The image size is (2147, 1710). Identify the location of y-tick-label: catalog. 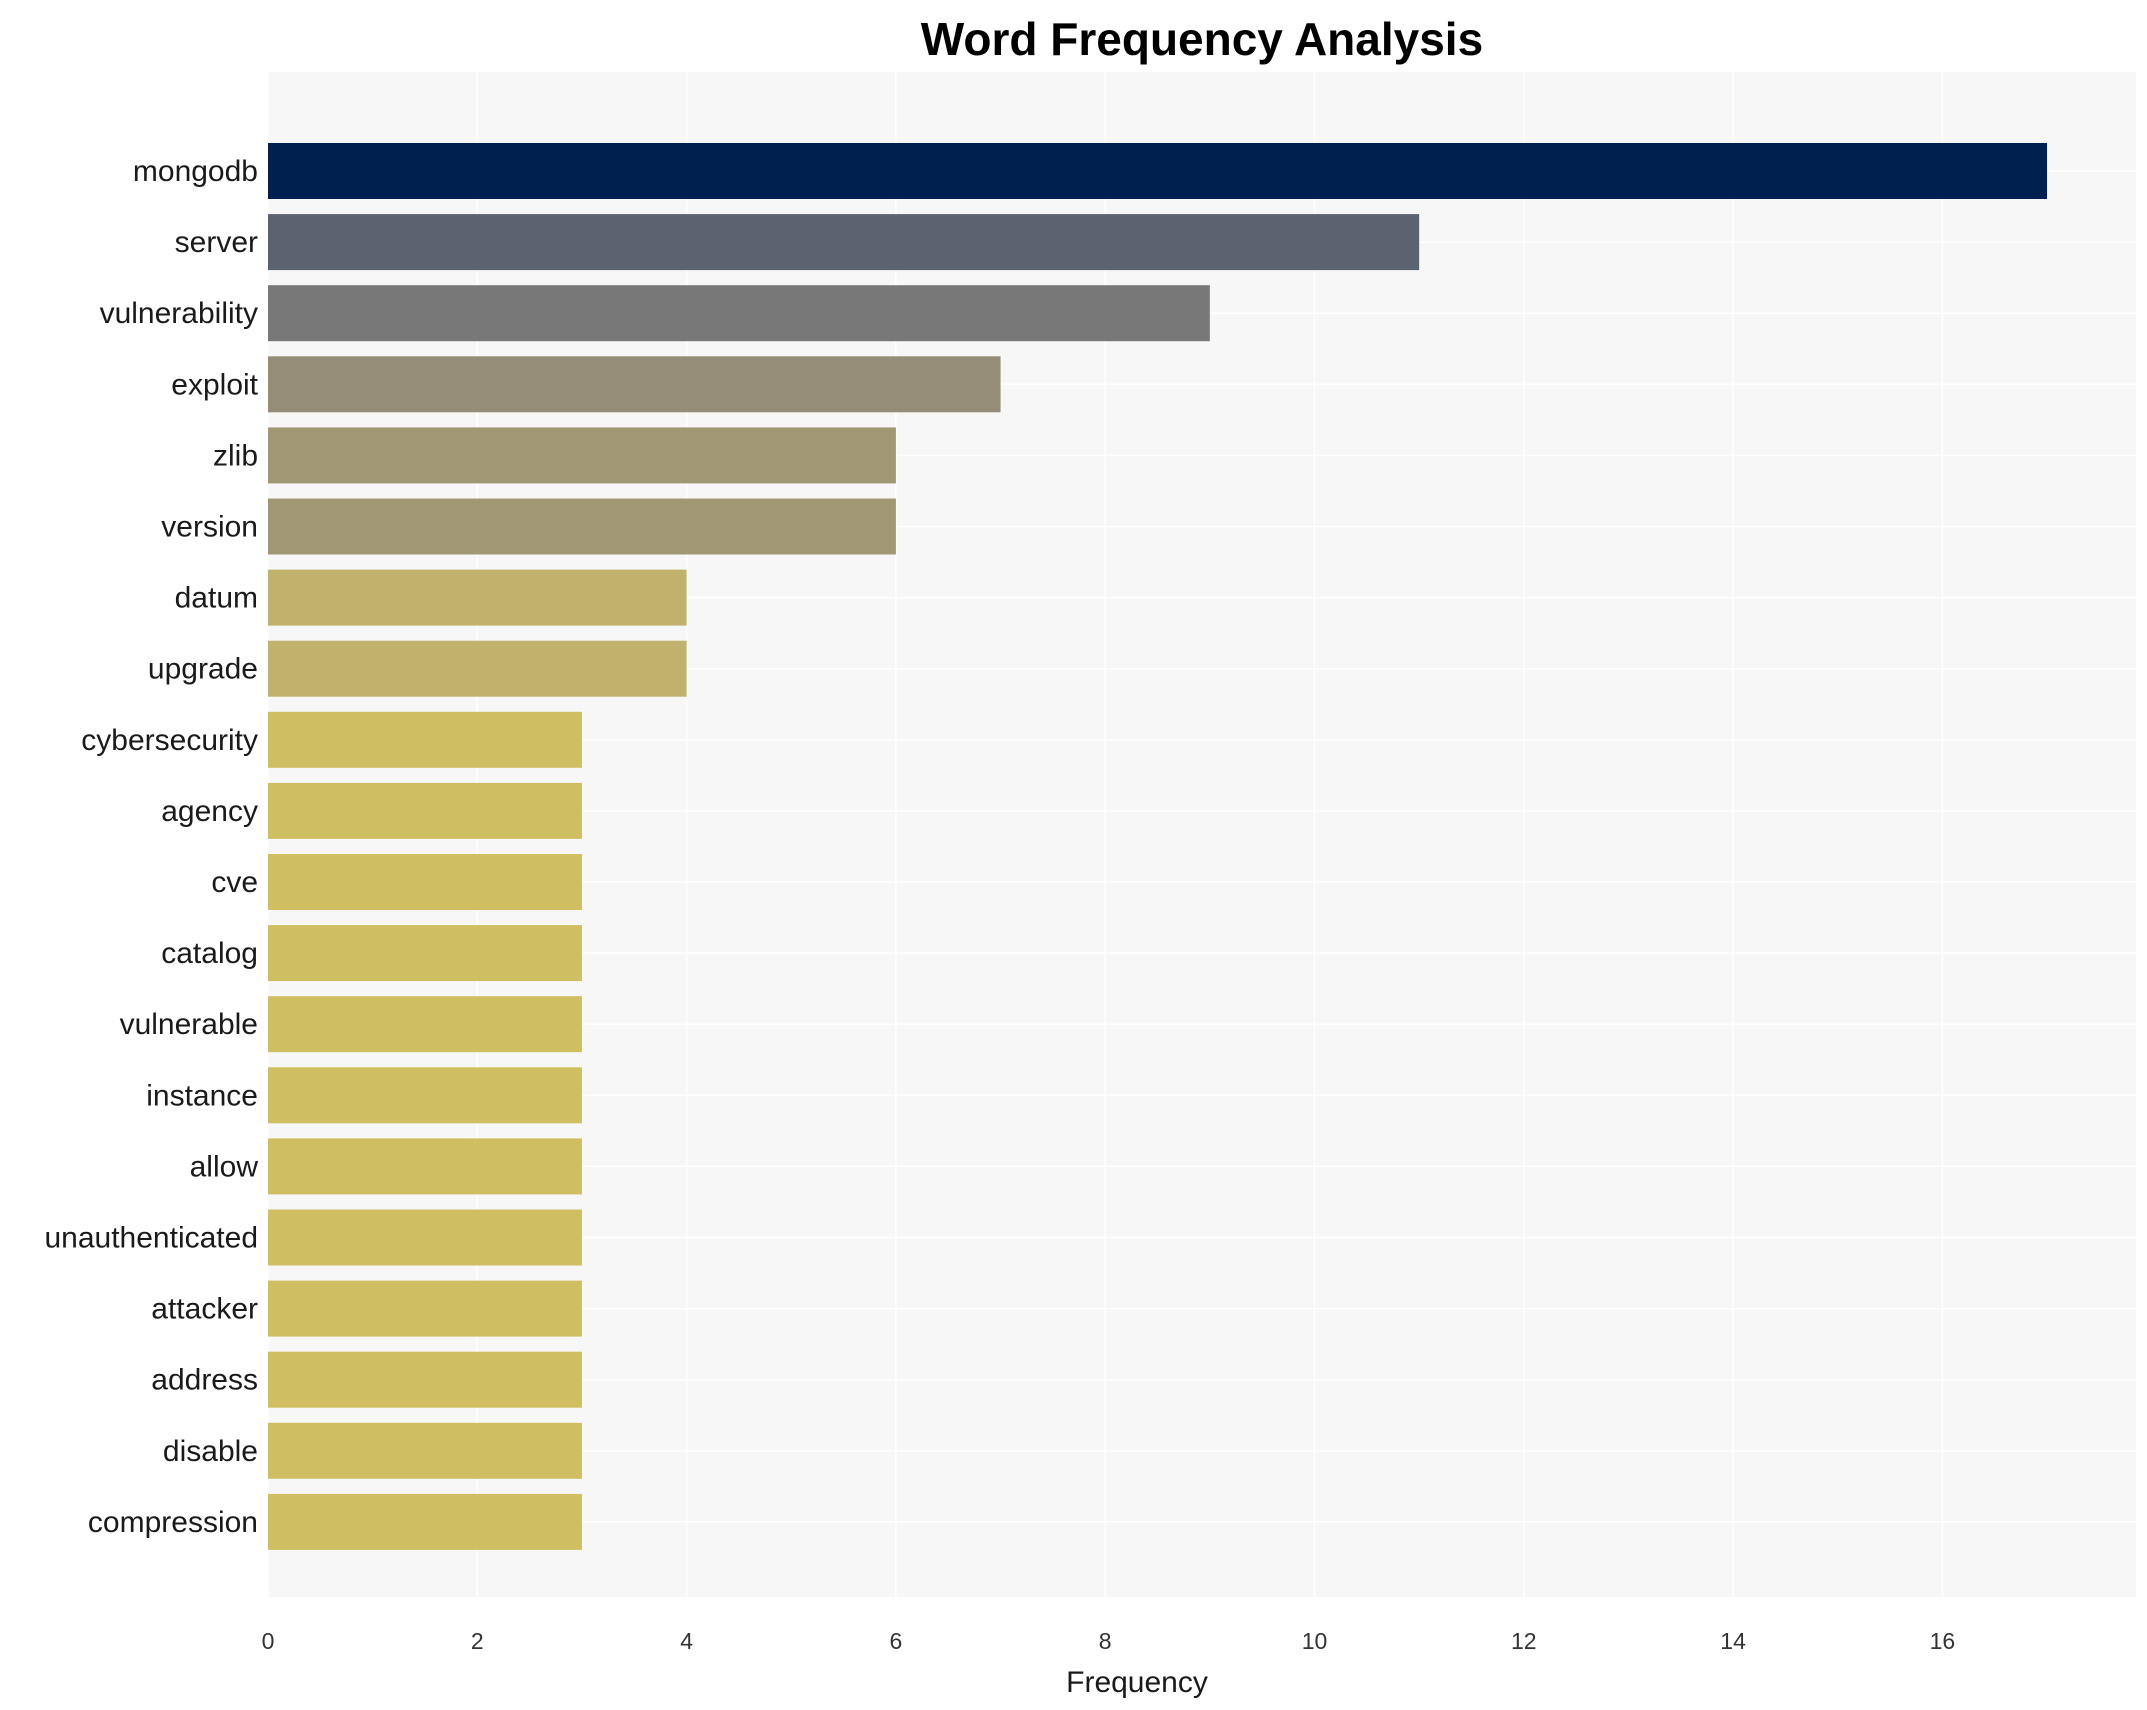
(209, 953).